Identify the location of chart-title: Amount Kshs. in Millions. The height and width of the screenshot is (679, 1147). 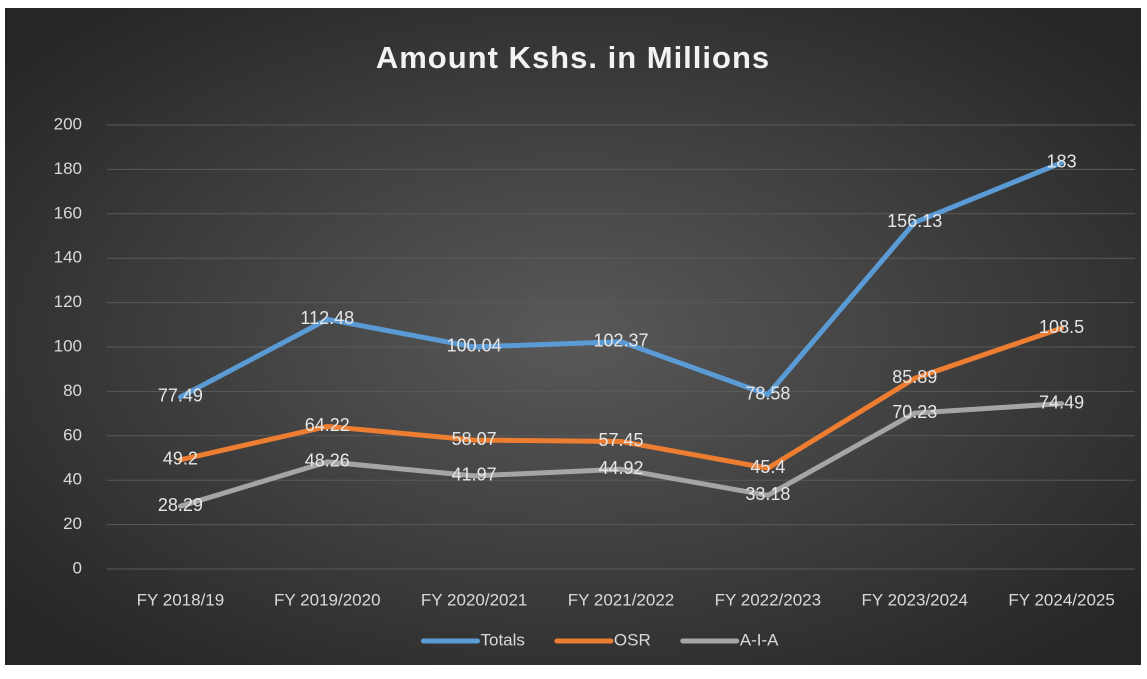
(573, 57).